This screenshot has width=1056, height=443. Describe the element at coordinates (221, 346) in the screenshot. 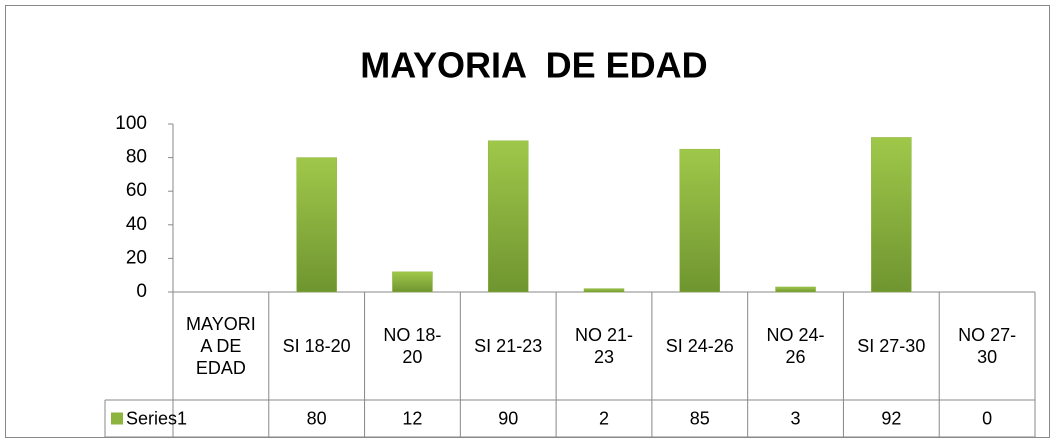

I see `category-label: MAYORIA DE EDAD` at that location.